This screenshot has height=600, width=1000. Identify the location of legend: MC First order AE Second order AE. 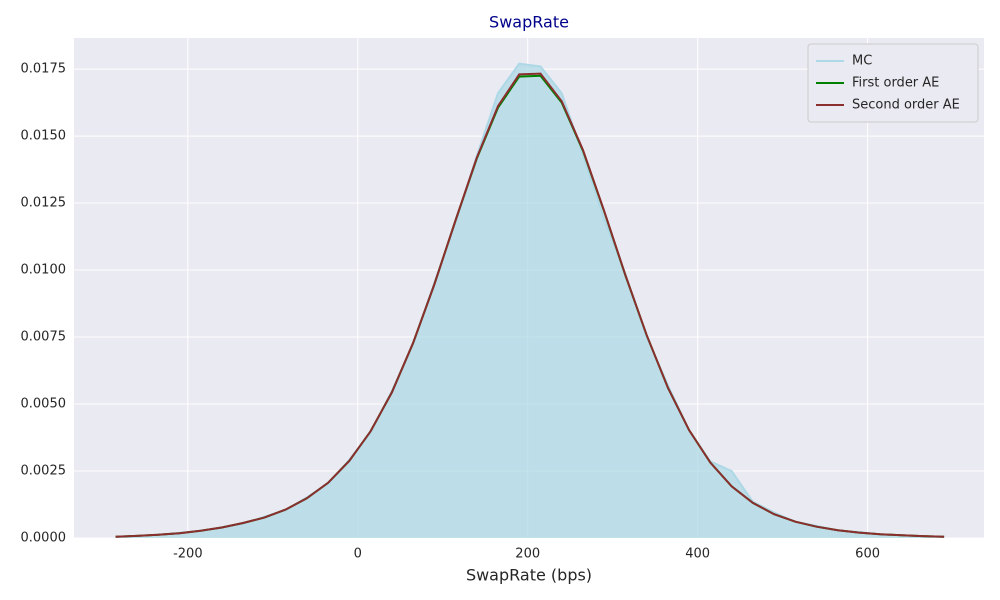
(893, 83).